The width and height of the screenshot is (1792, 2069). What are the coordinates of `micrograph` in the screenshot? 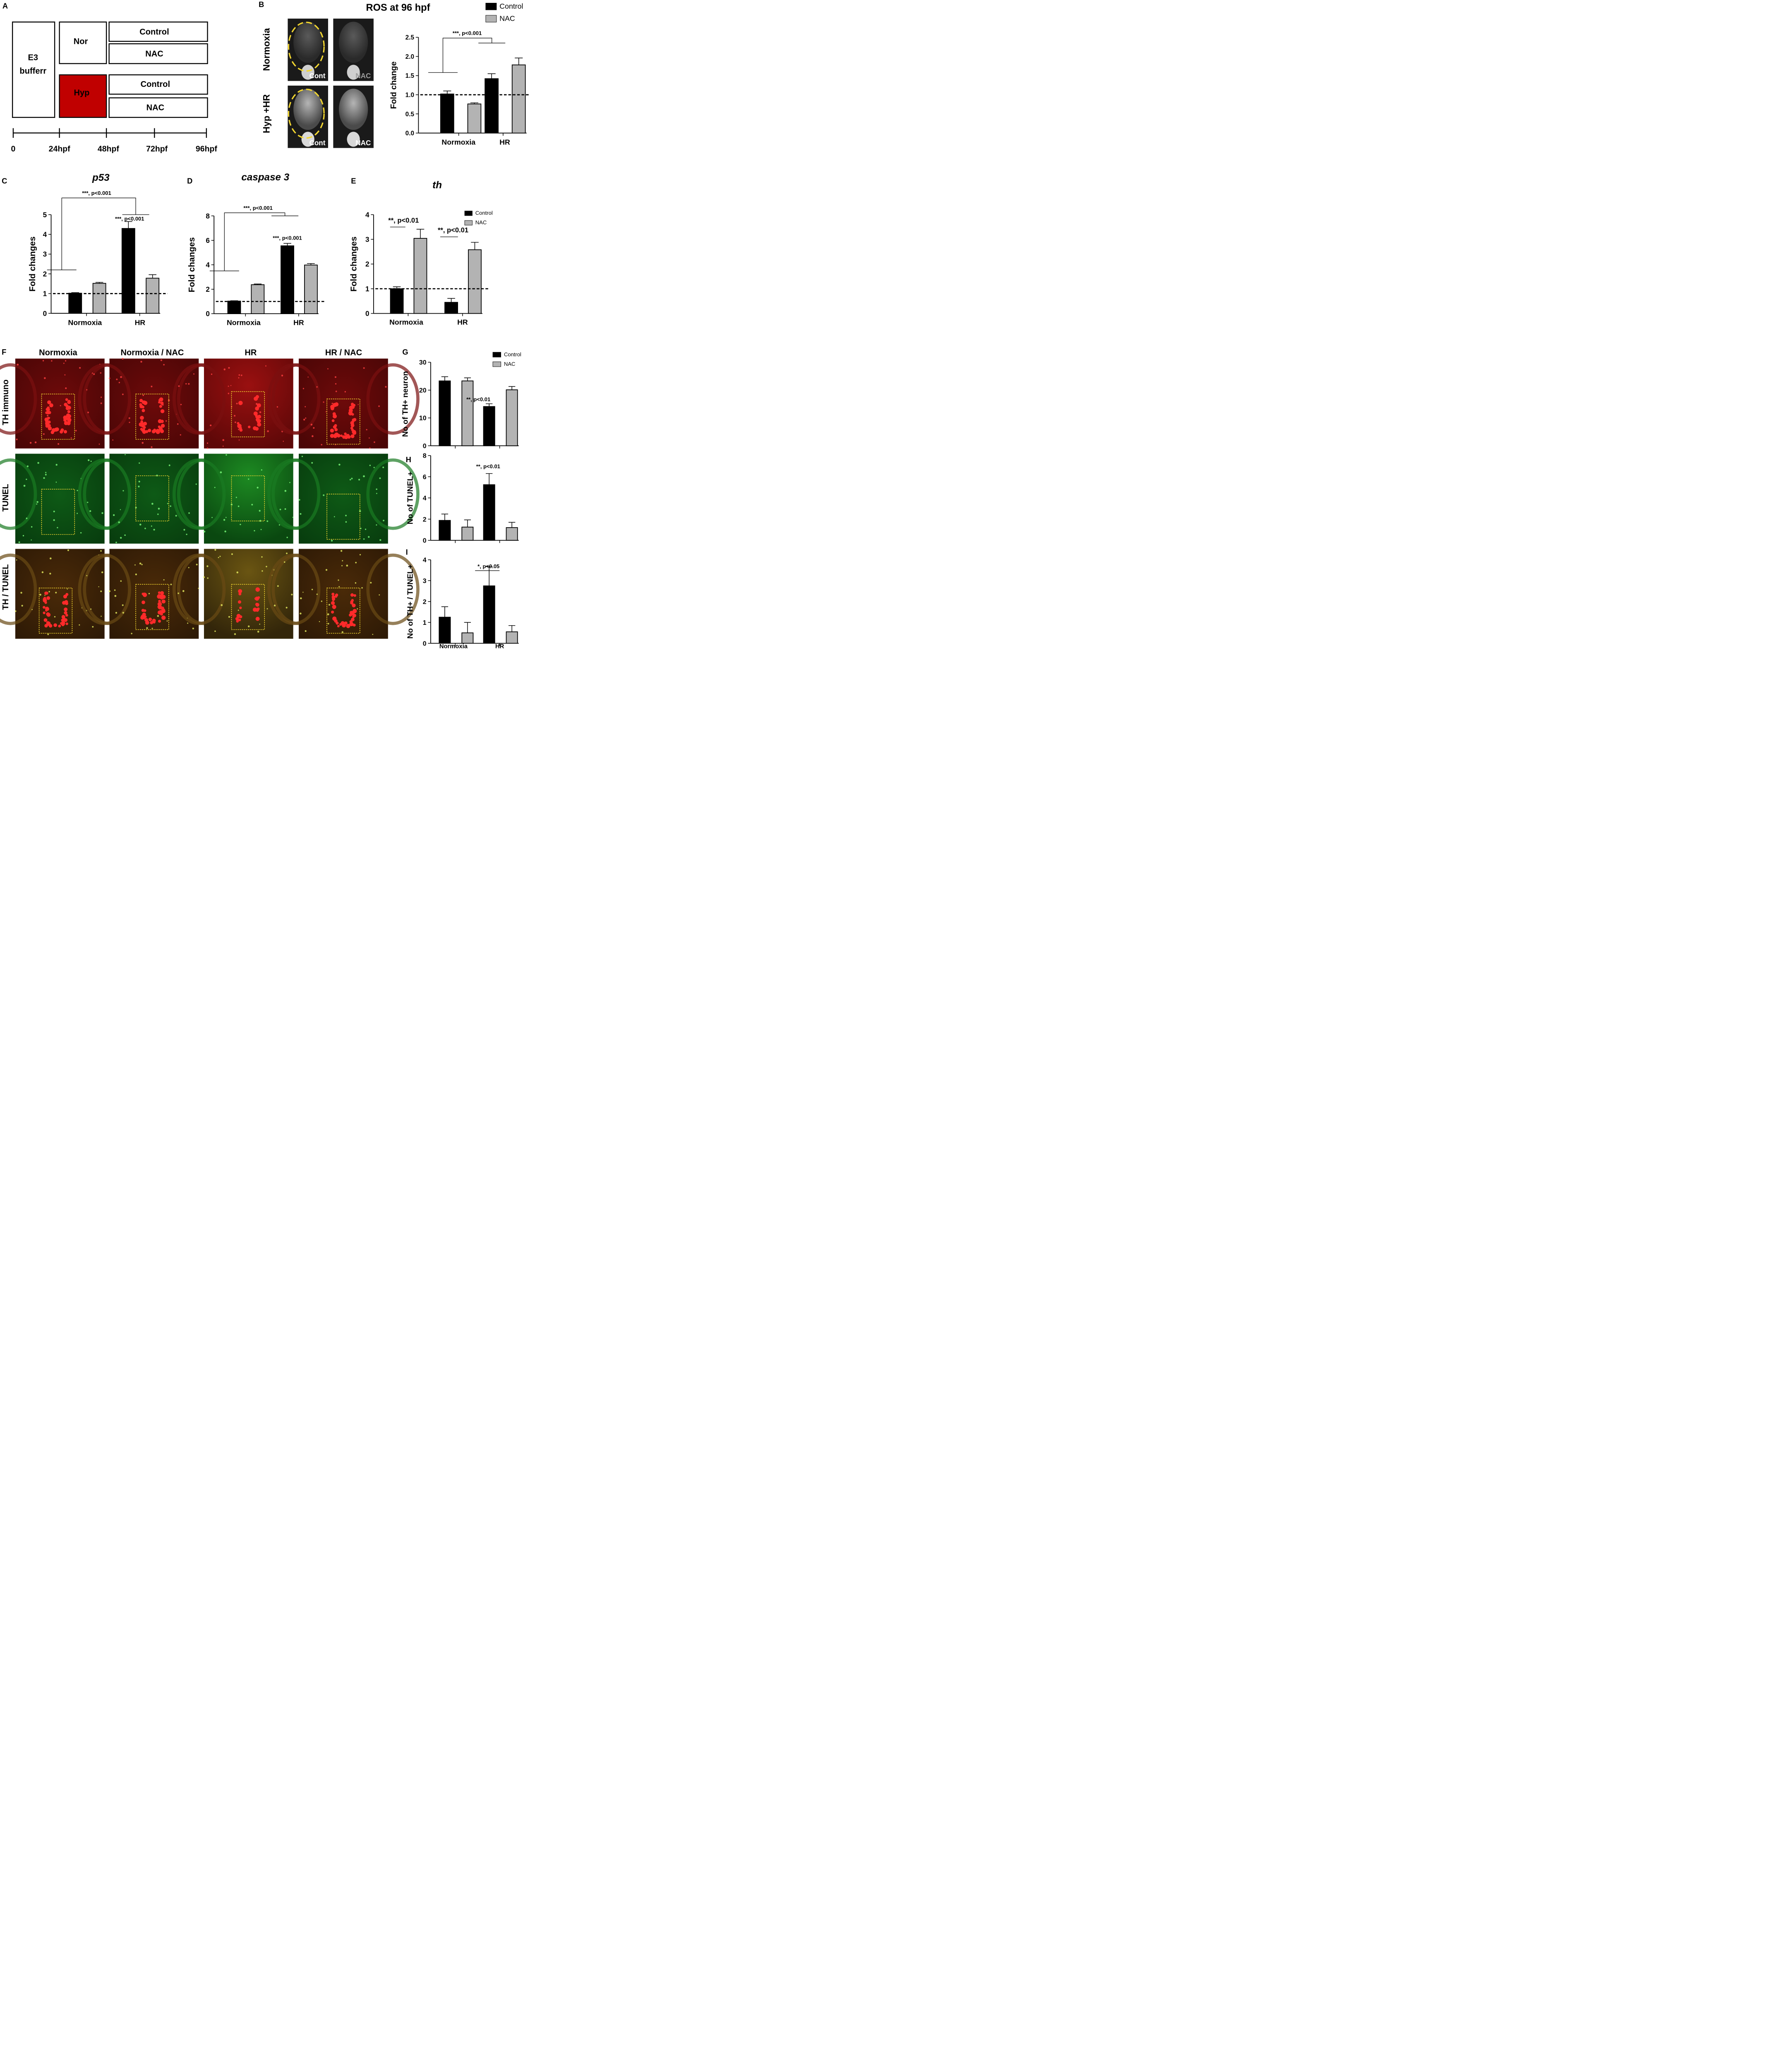 It's located at (343, 403).